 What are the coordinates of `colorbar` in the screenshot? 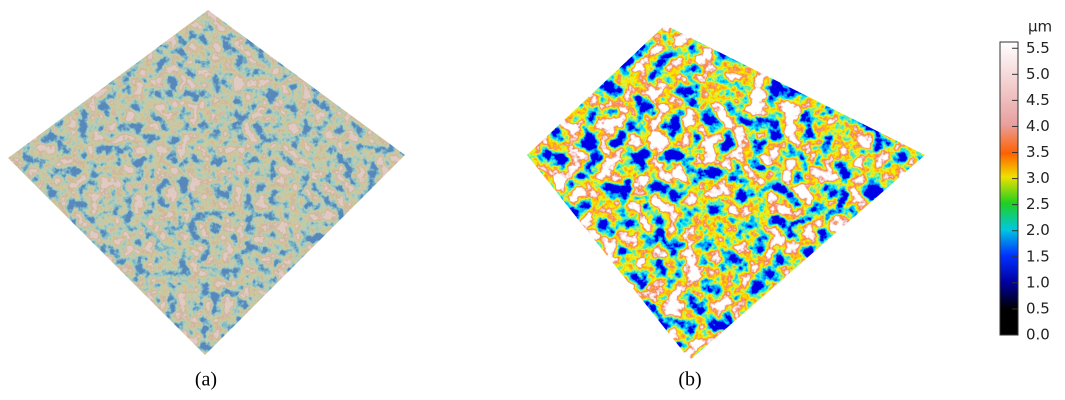 It's located at (1009, 188).